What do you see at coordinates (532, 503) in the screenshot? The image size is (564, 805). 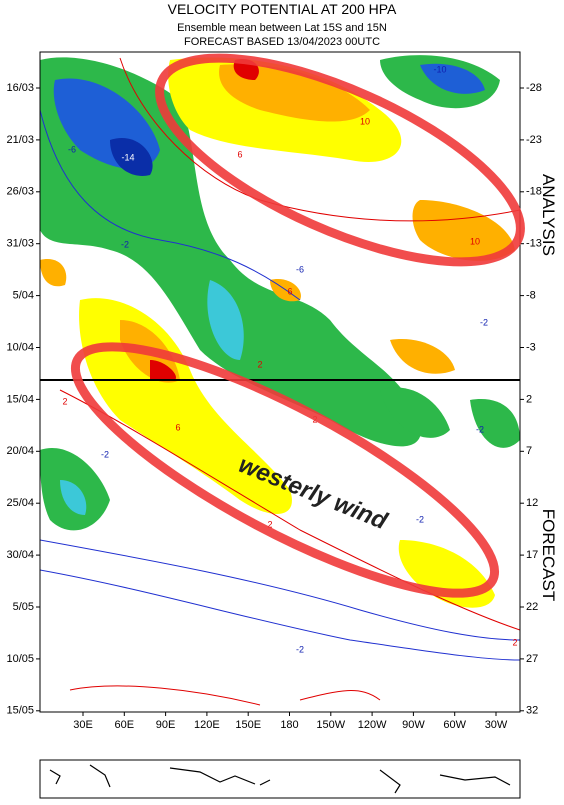 I see `y2-tick-label: 12` at bounding box center [532, 503].